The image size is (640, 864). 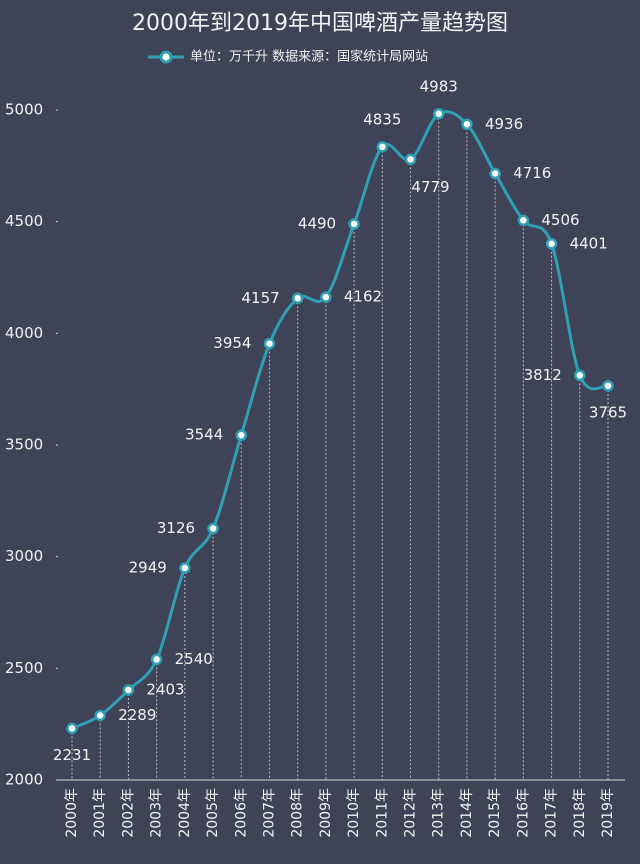 What do you see at coordinates (185, 813) in the screenshot?
I see `x-tick-label: 2004年` at bounding box center [185, 813].